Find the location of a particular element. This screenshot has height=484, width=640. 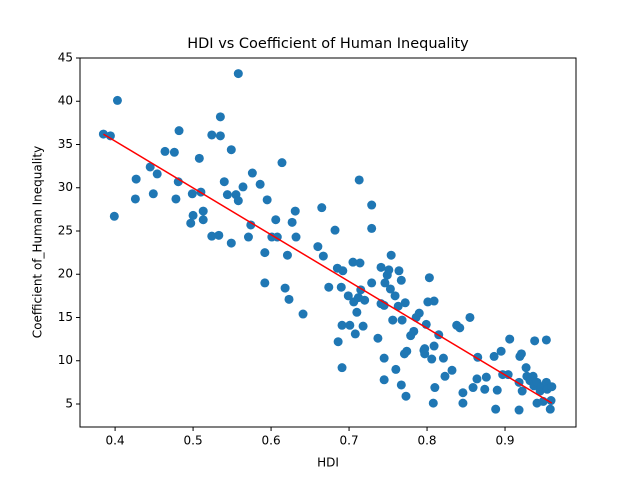

x-tick-label: 0.8 is located at coordinates (426, 441).